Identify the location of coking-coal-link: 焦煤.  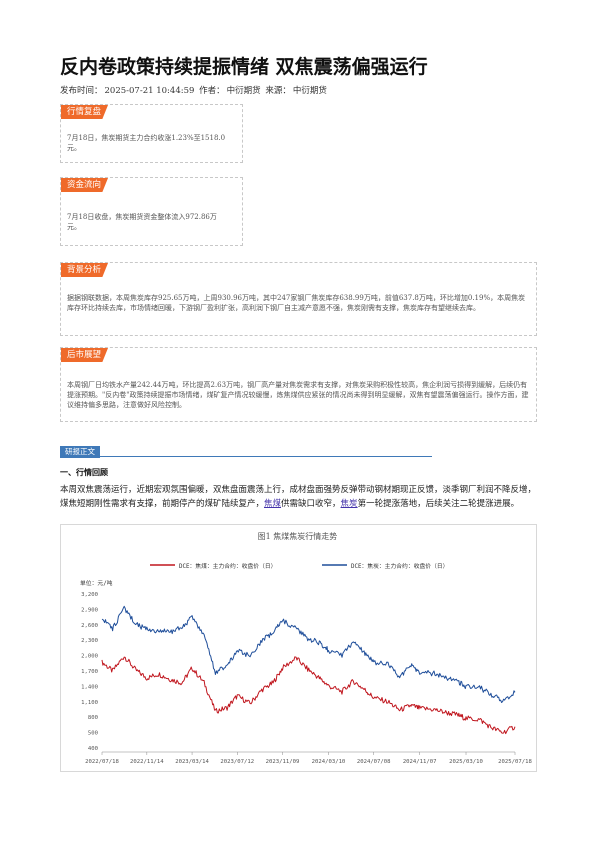
(273, 503).